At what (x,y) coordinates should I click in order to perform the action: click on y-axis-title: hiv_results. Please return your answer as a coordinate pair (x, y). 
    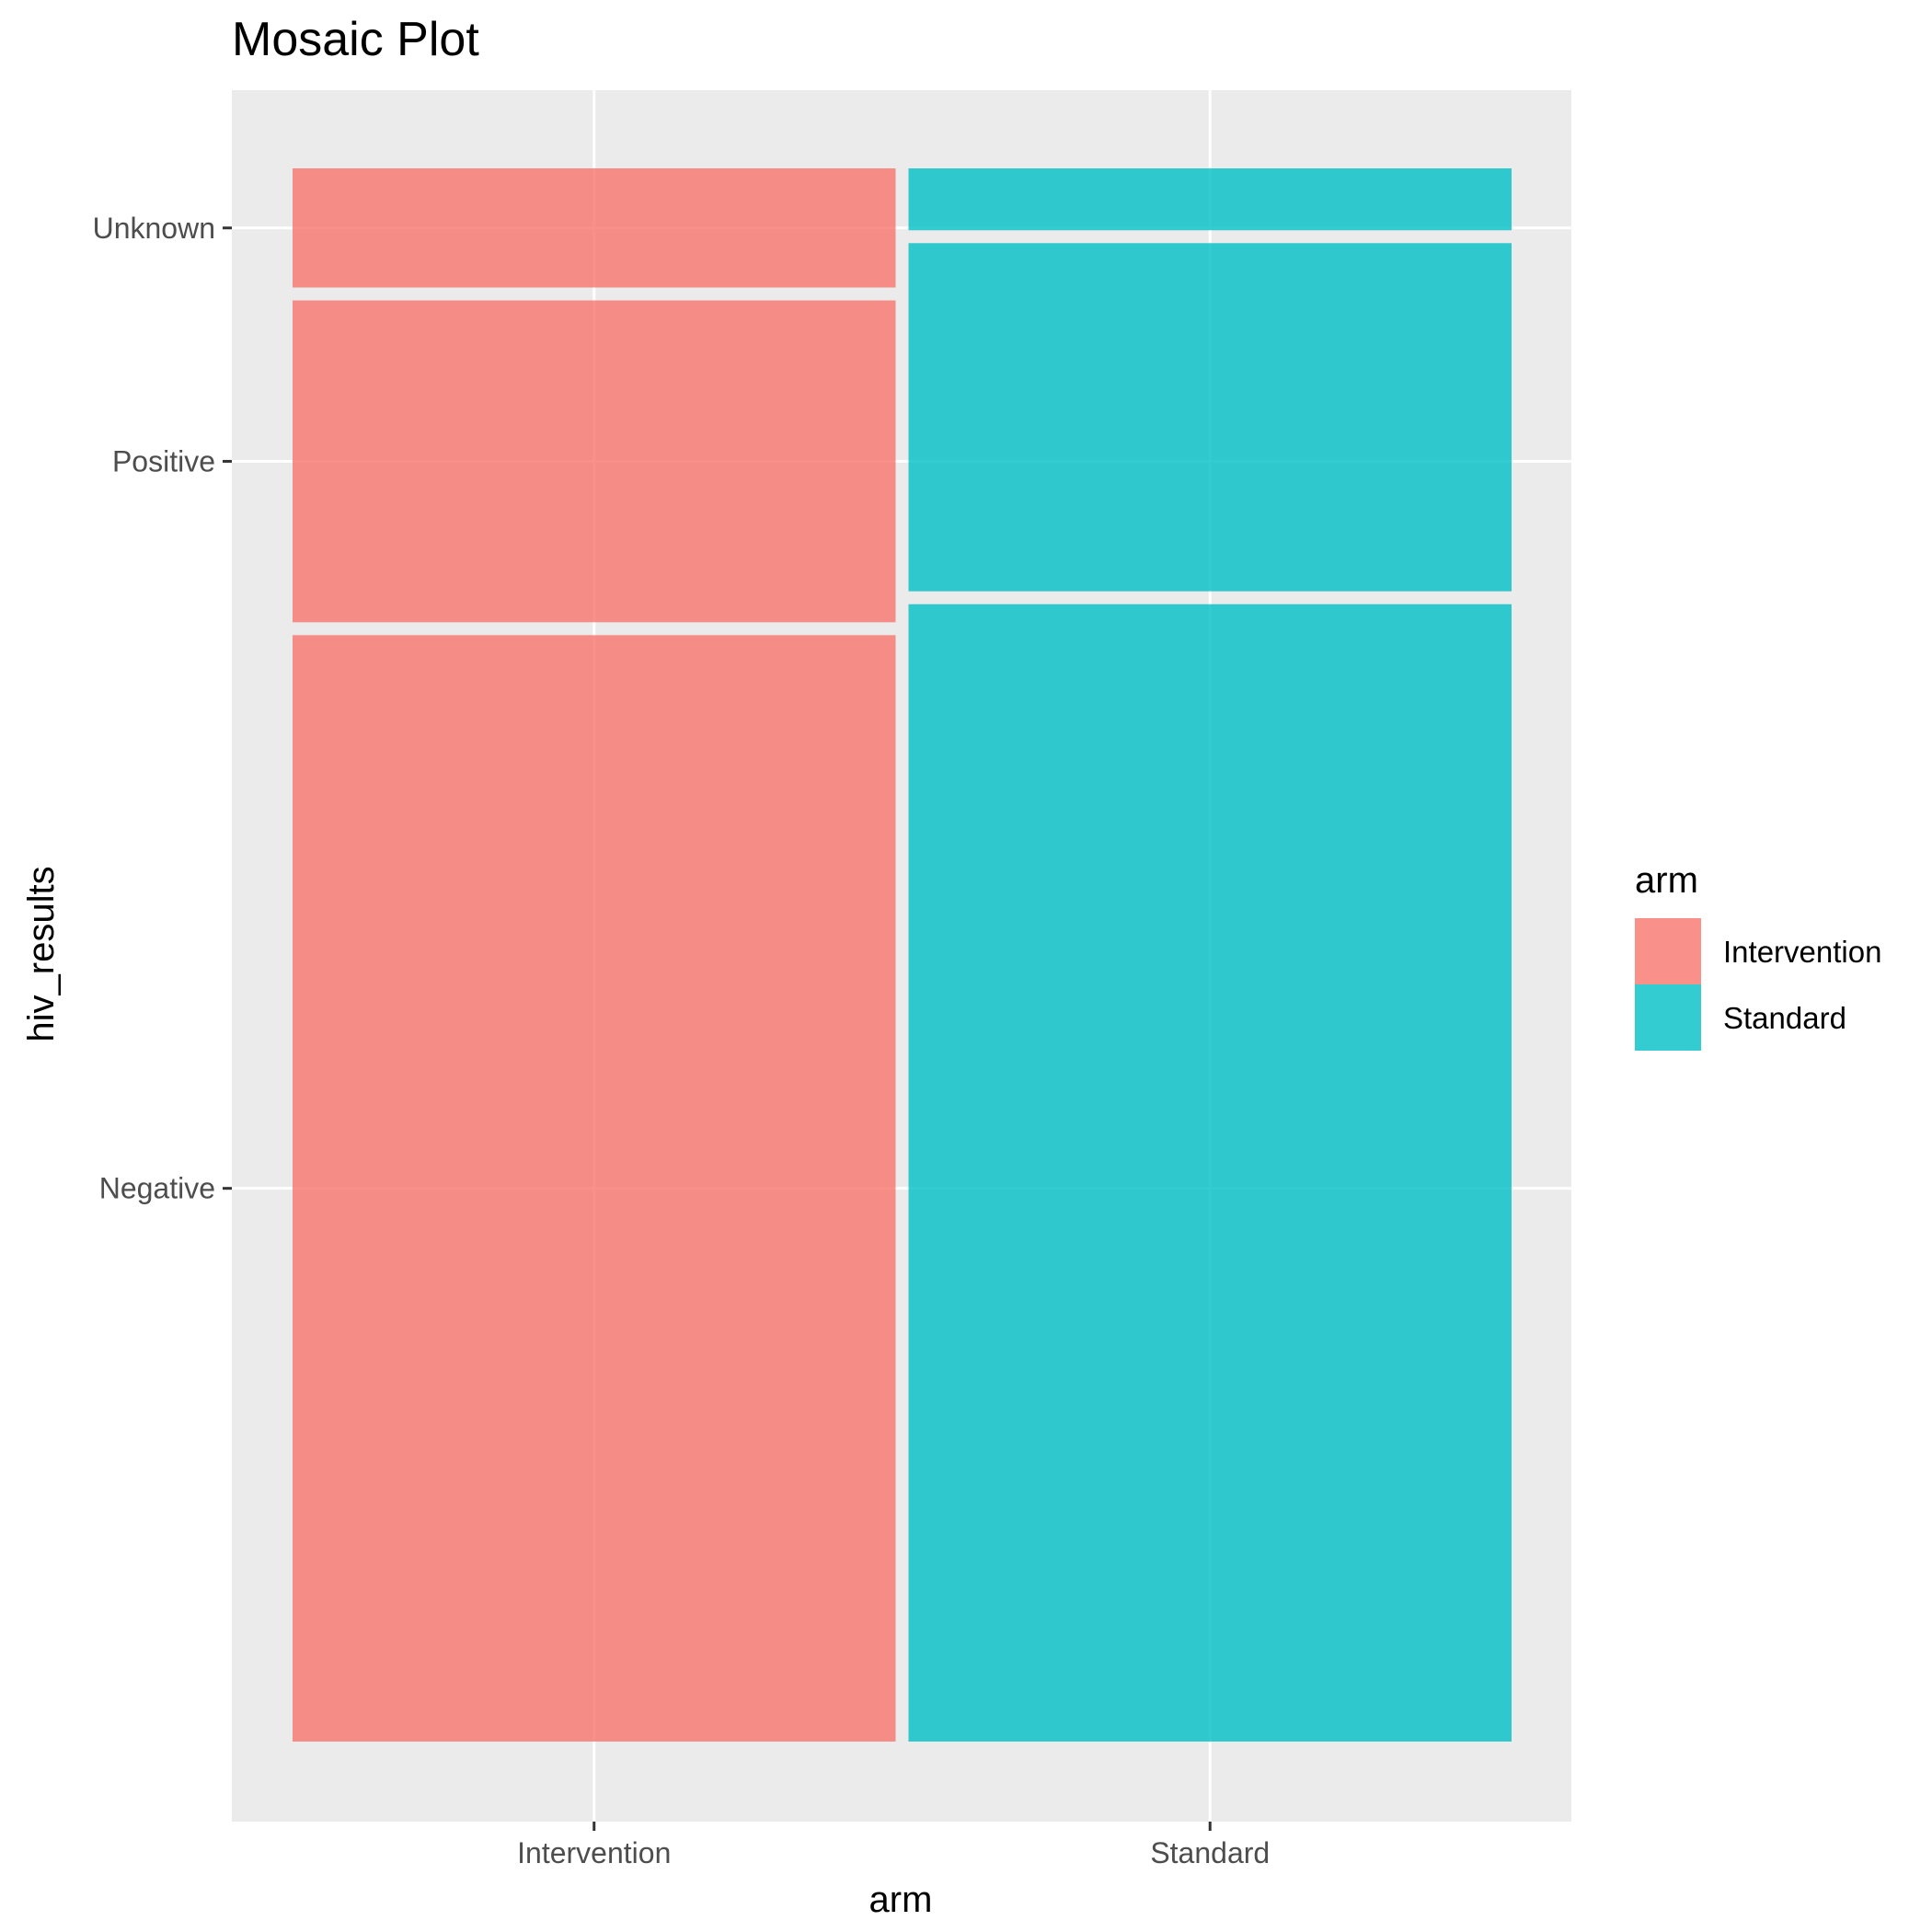
    Looking at the image, I should click on (41, 953).